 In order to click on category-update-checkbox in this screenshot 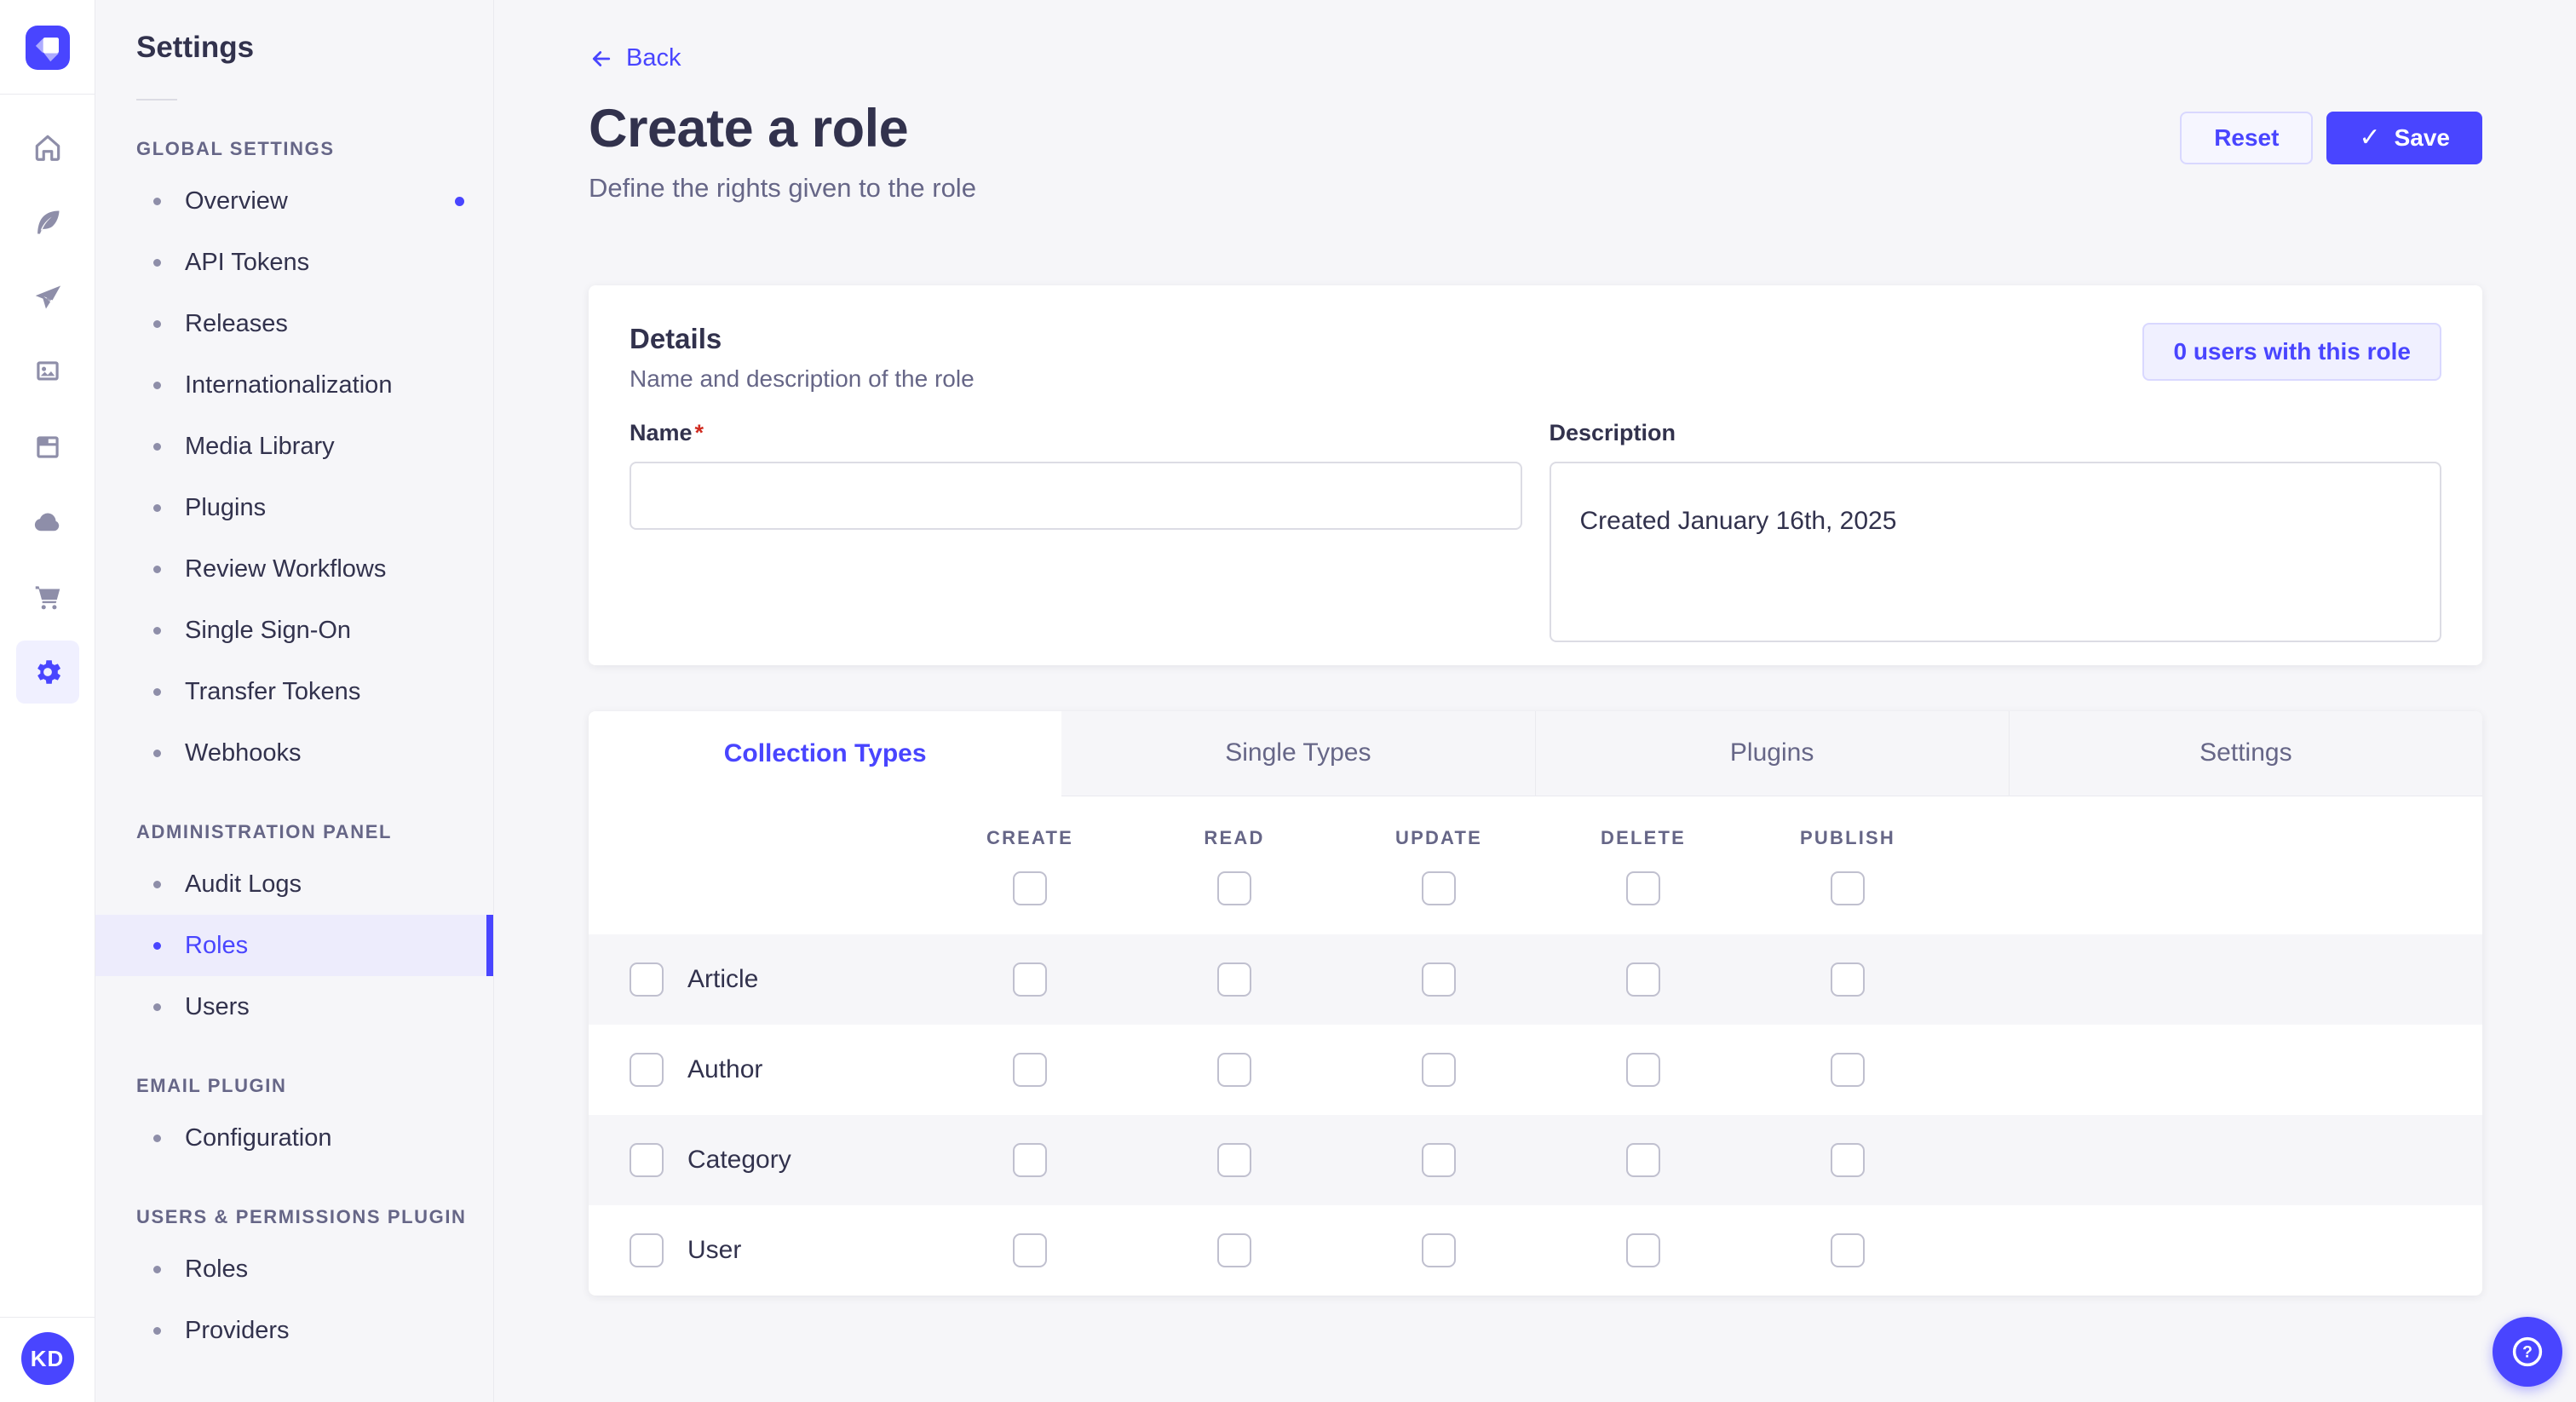, I will do `click(1439, 1159)`.